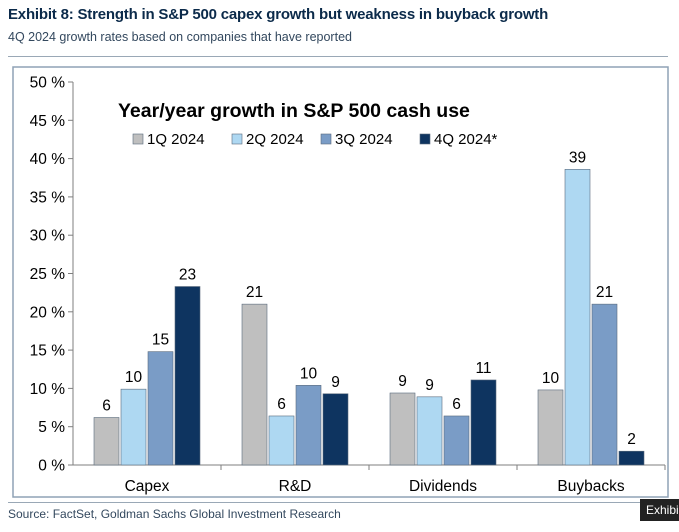 This screenshot has width=679, height=532. I want to click on y-tick-label: 40 %, so click(48, 159).